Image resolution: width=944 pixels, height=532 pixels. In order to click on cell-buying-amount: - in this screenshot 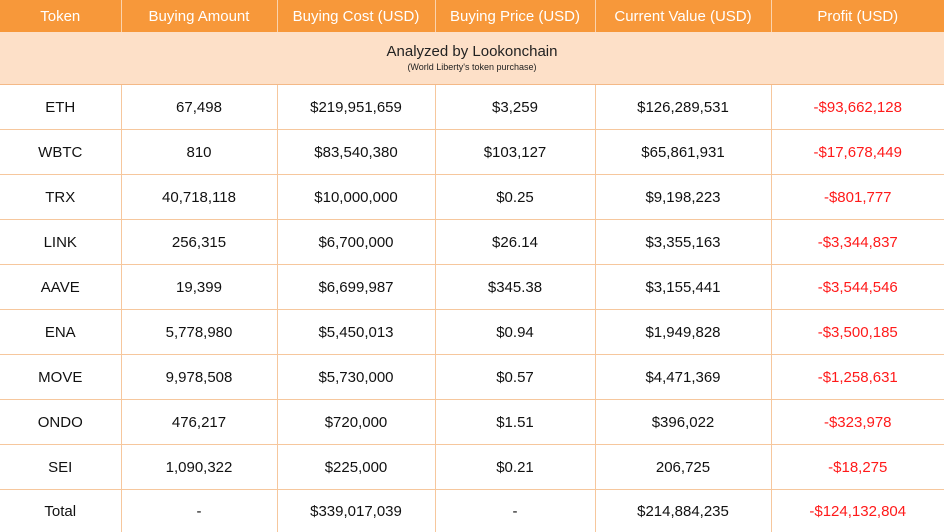, I will do `click(199, 511)`.